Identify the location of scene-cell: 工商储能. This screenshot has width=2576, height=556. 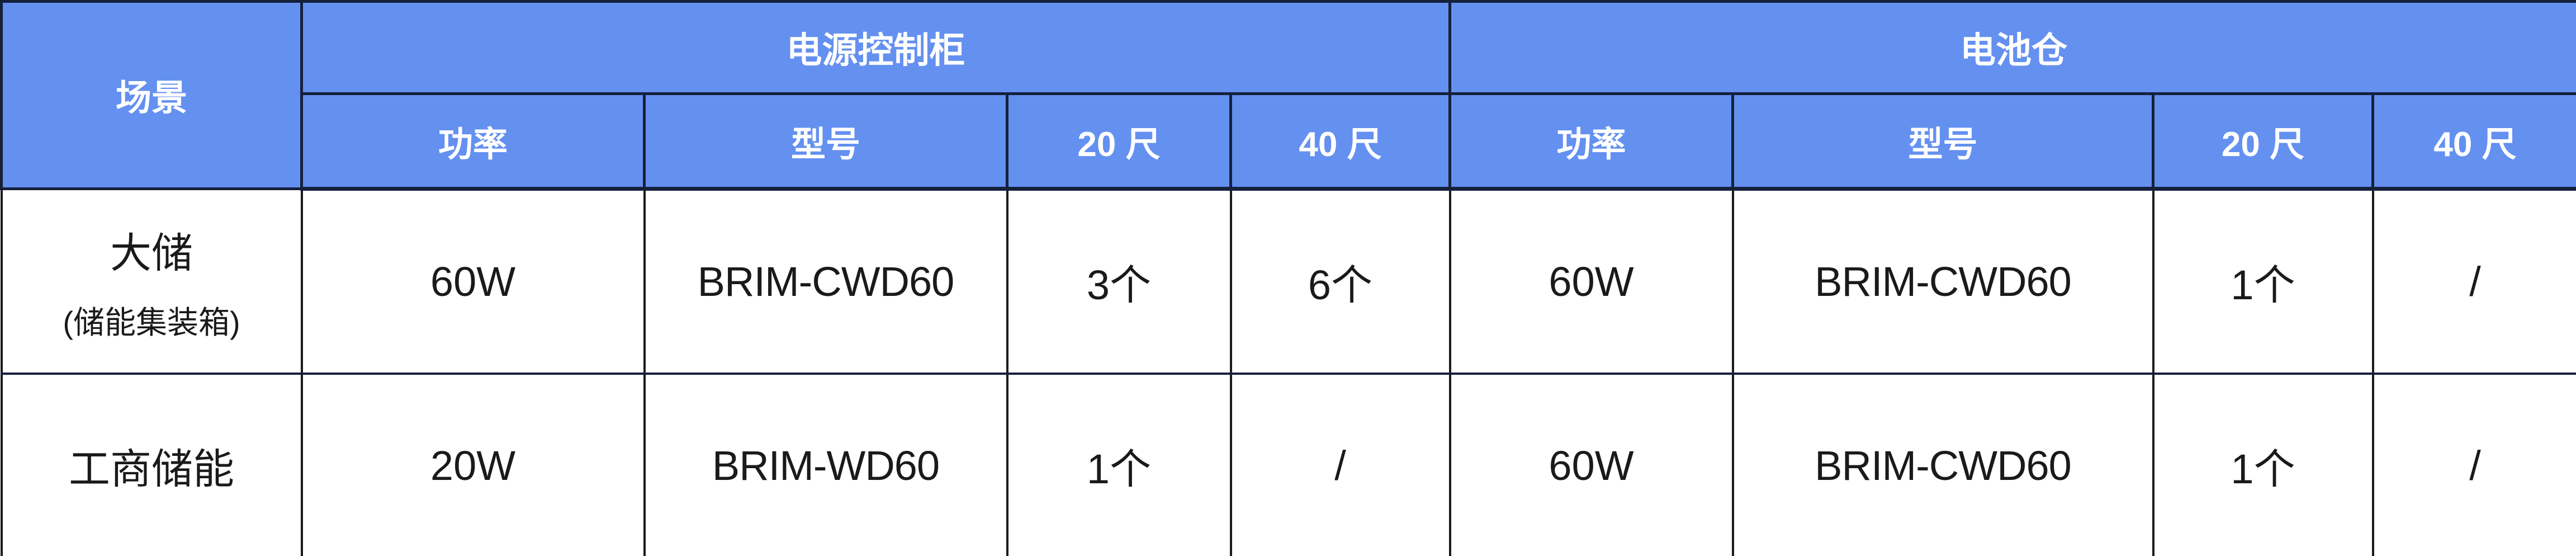
(151, 464).